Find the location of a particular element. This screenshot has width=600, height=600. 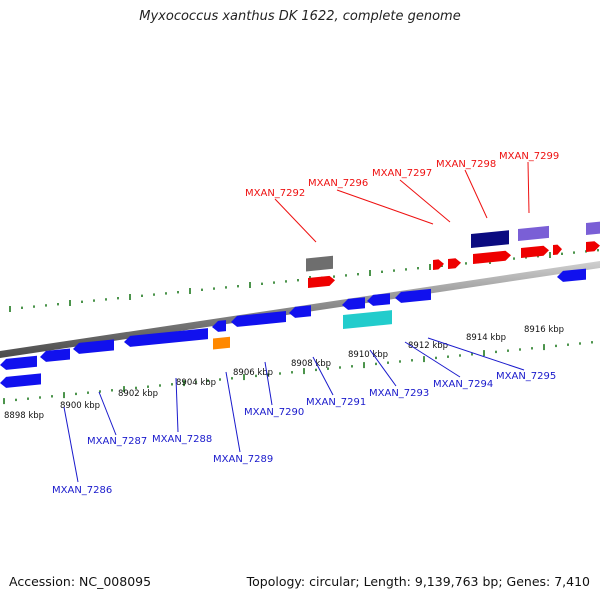

scale-tick-label: 8906 kbp is located at coordinates (253, 373).